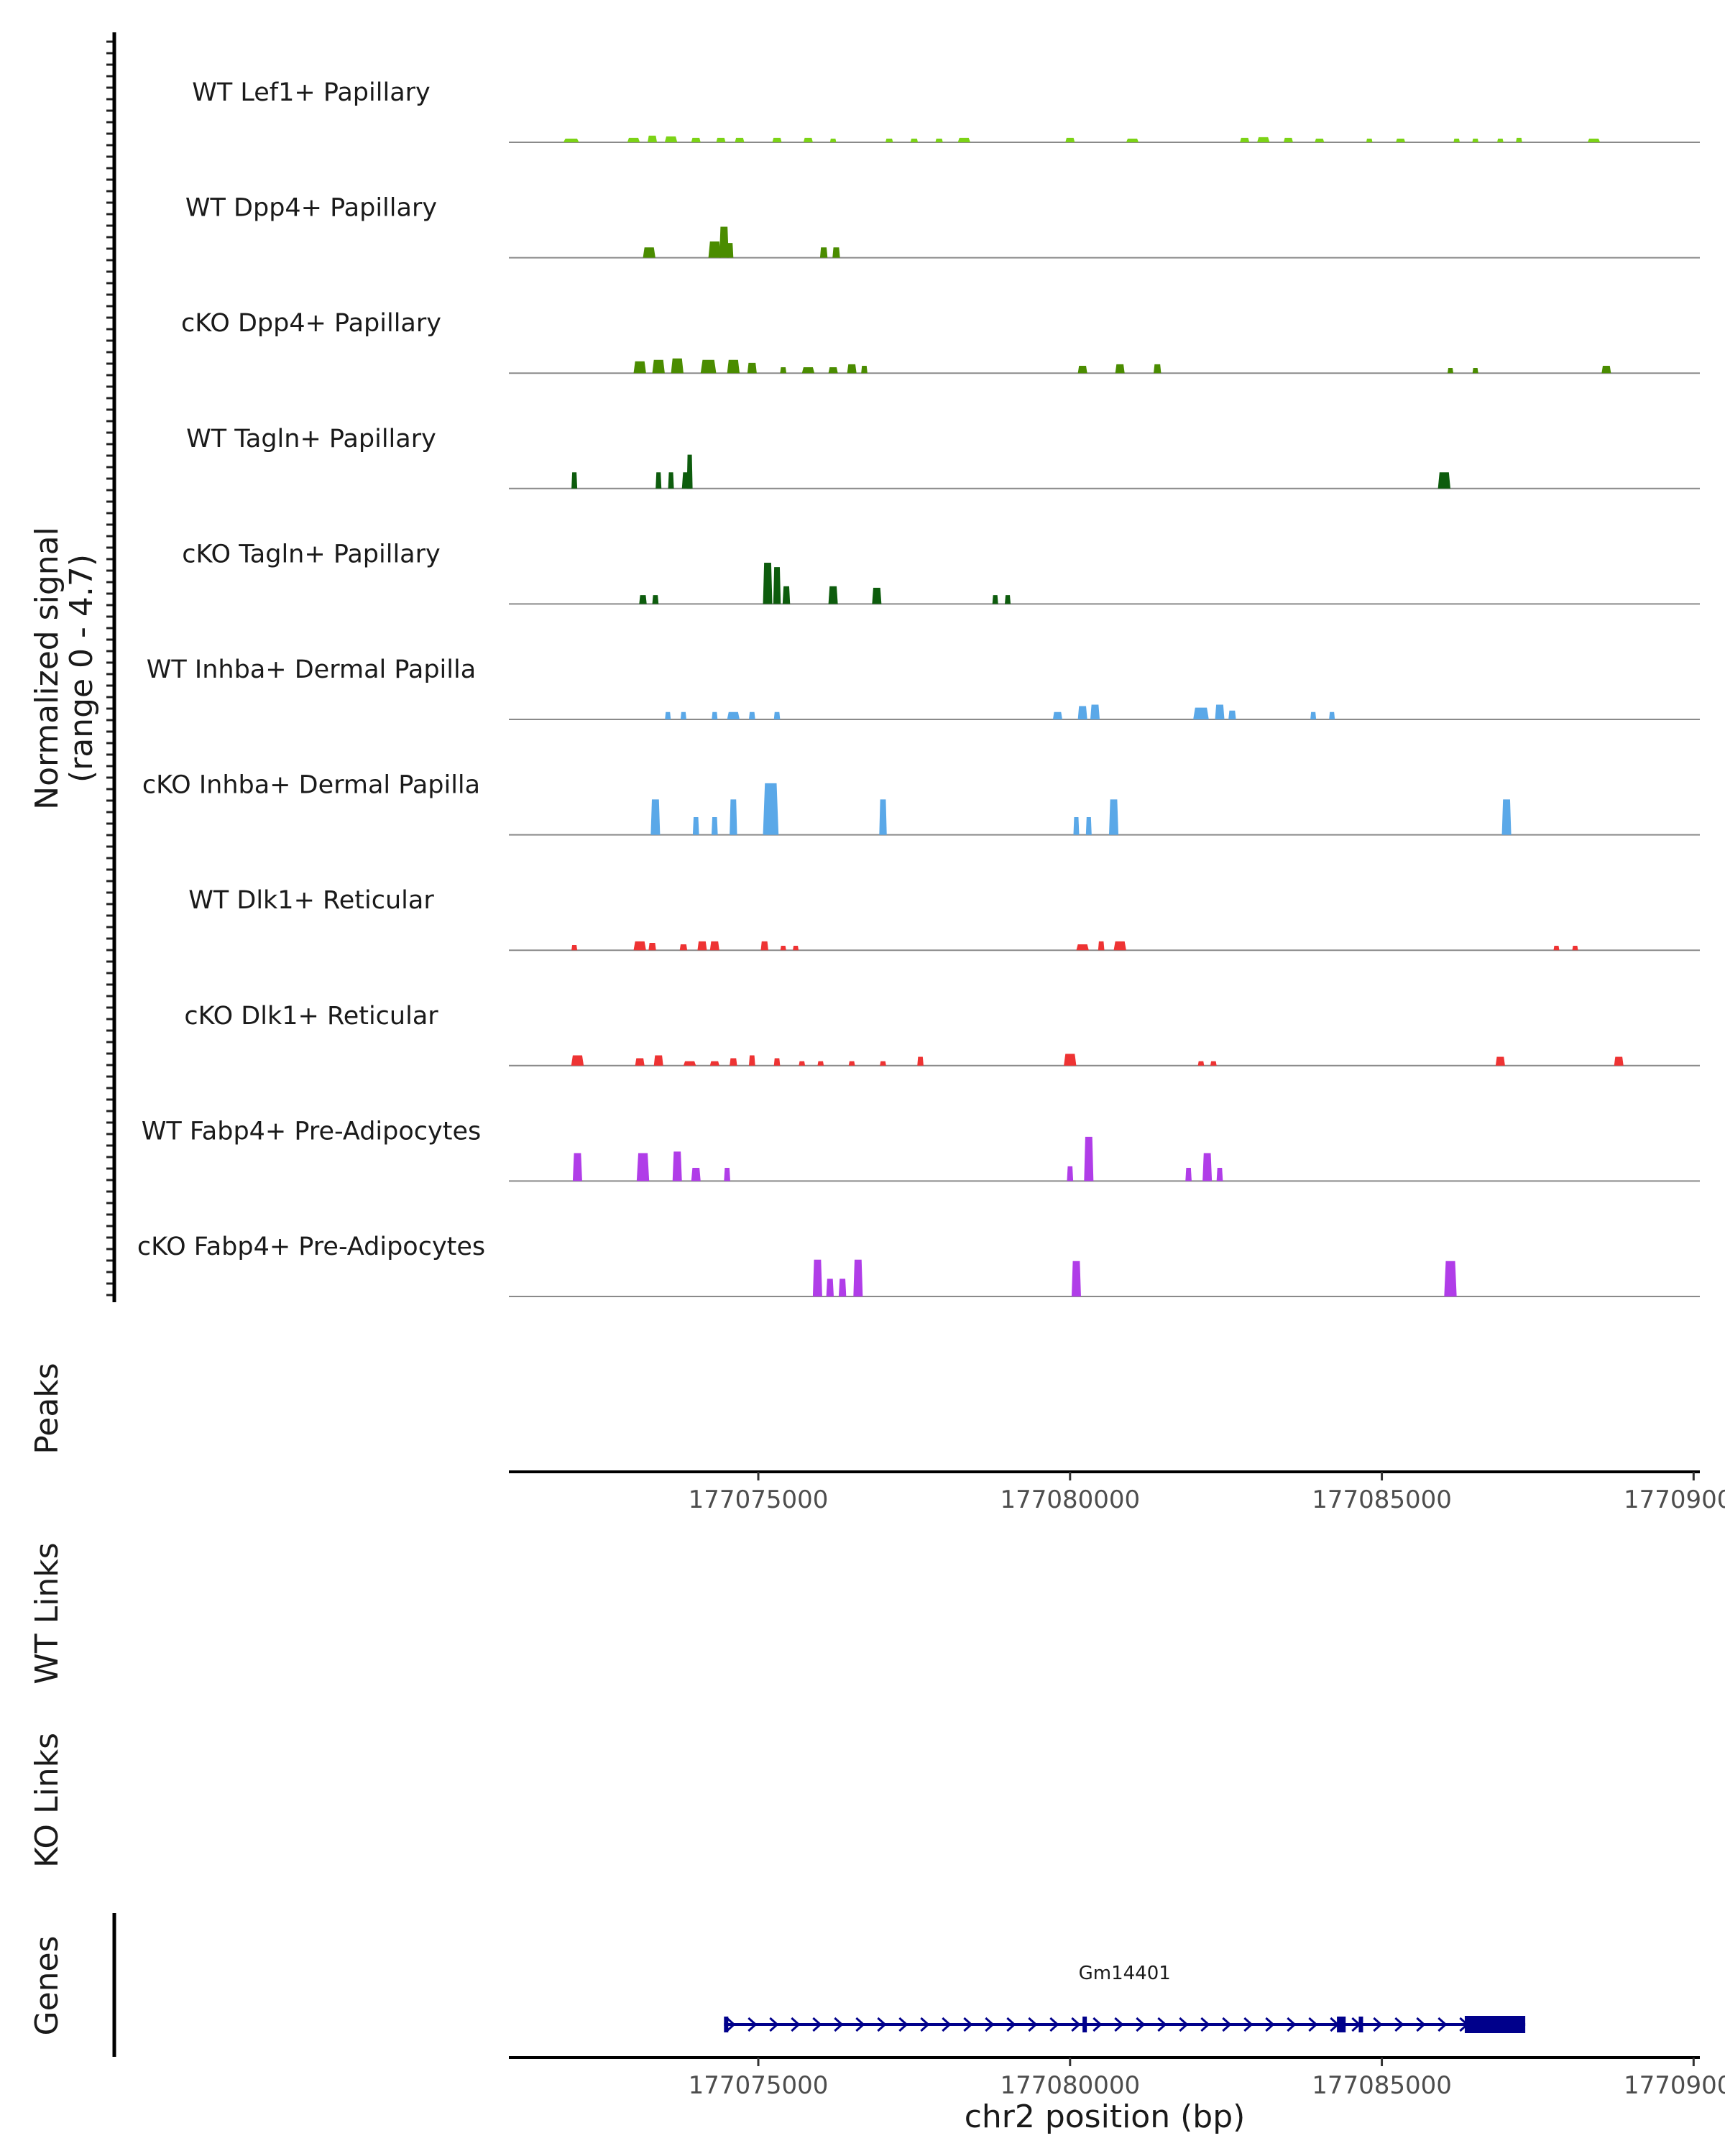 The image size is (1725, 2156). Describe the element at coordinates (47, 1613) in the screenshot. I see `wt-links-label: WT Links` at that location.